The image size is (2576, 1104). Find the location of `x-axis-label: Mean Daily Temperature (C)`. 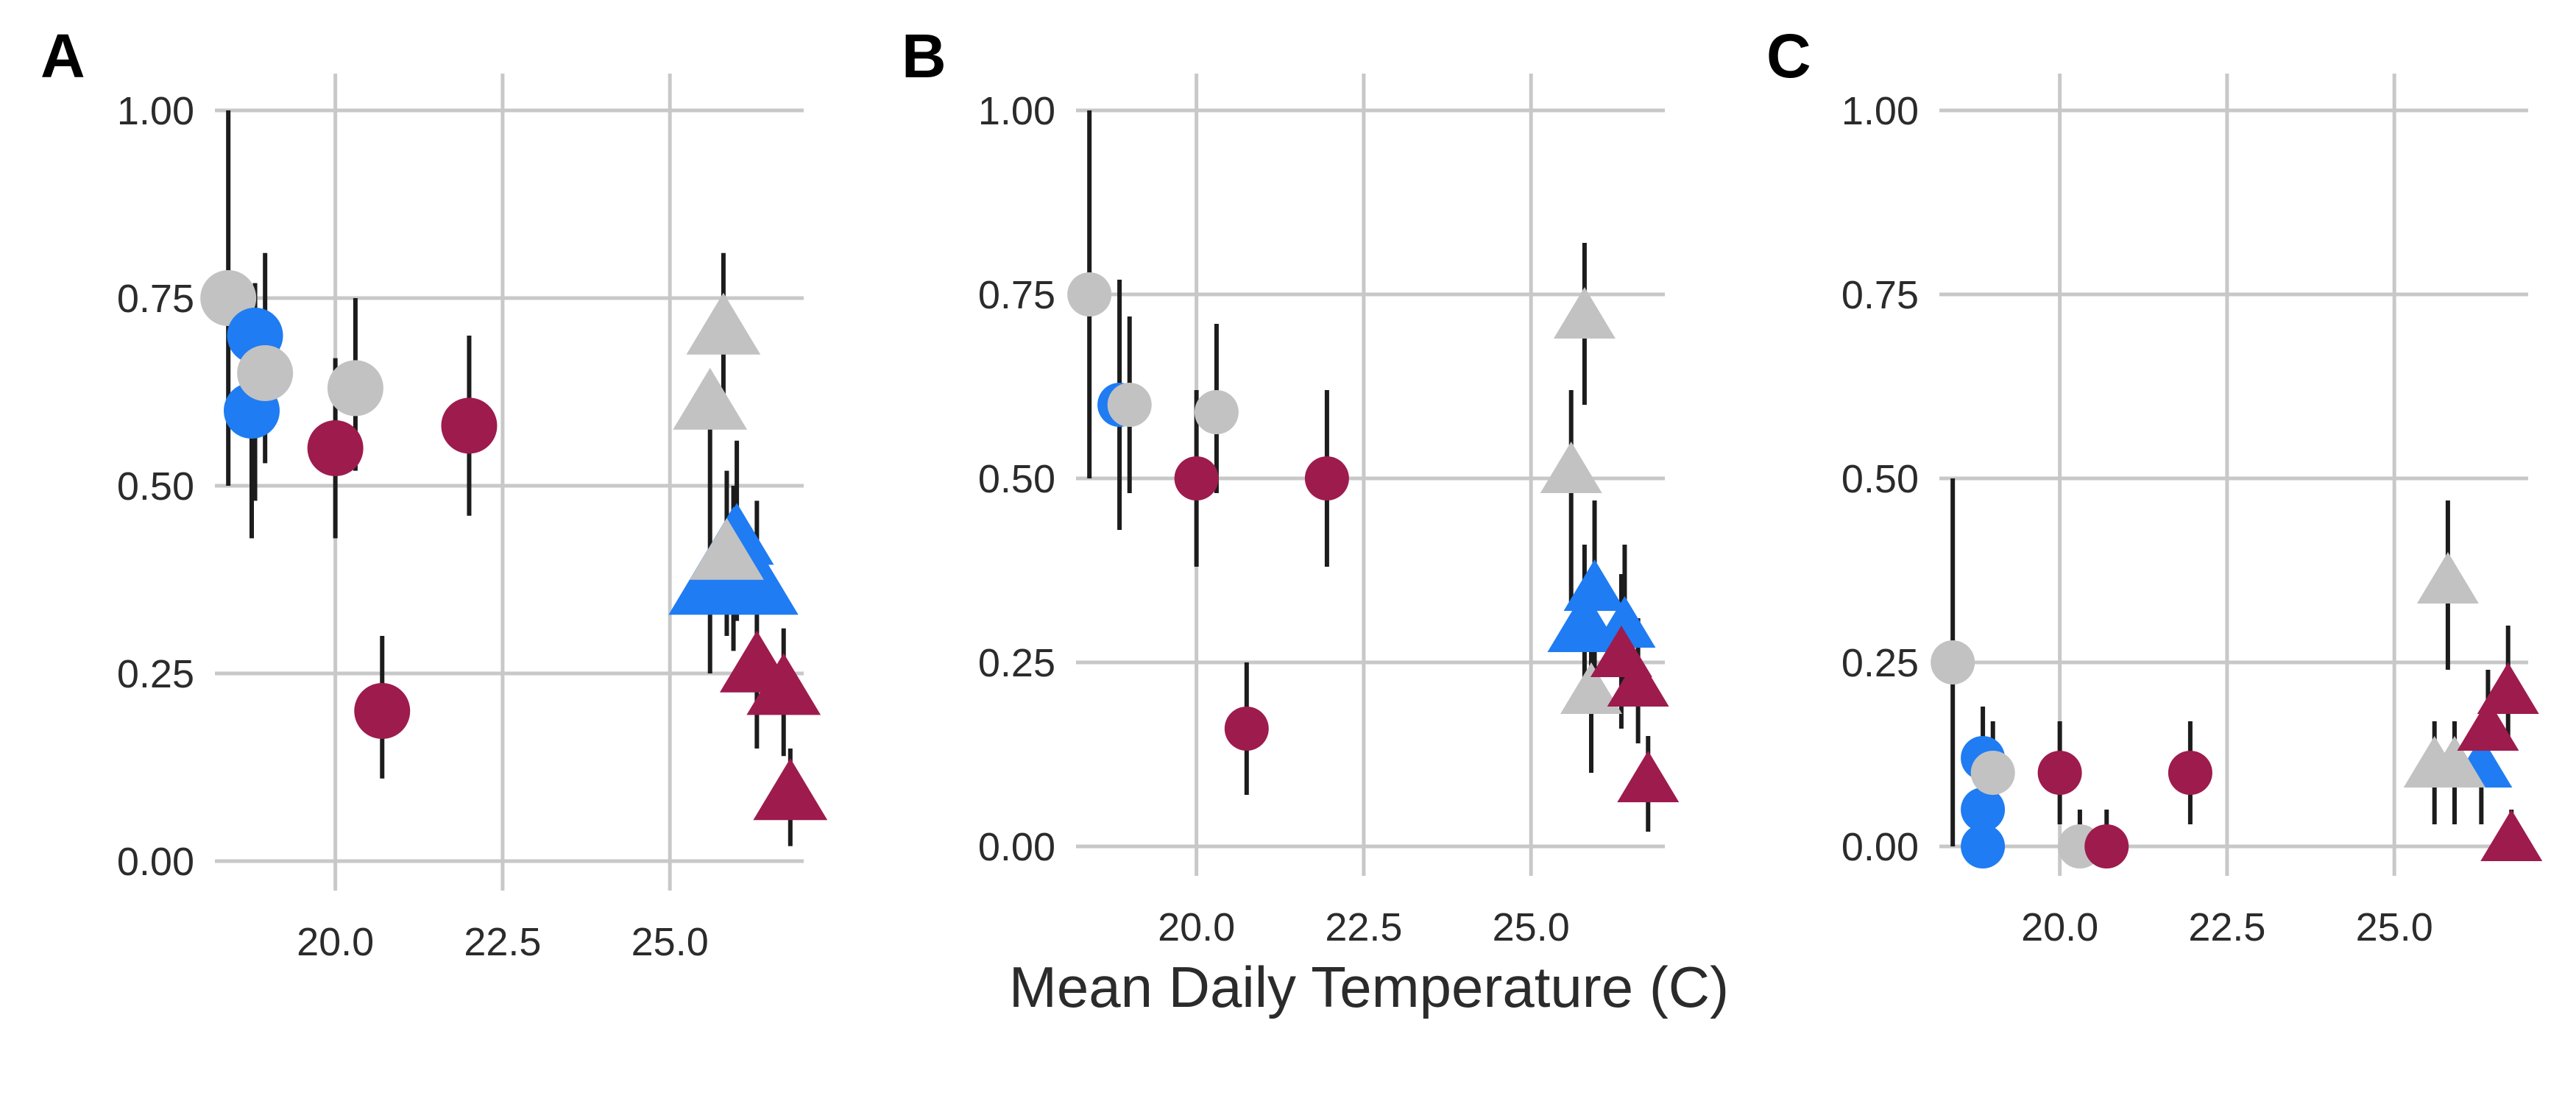

x-axis-label: Mean Daily Temperature (C) is located at coordinates (1369, 987).